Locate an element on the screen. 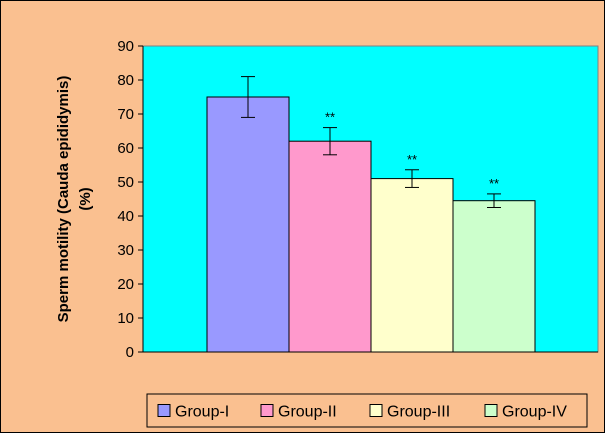 This screenshot has width=605, height=433. y-tick-label: 0 is located at coordinates (130, 352).